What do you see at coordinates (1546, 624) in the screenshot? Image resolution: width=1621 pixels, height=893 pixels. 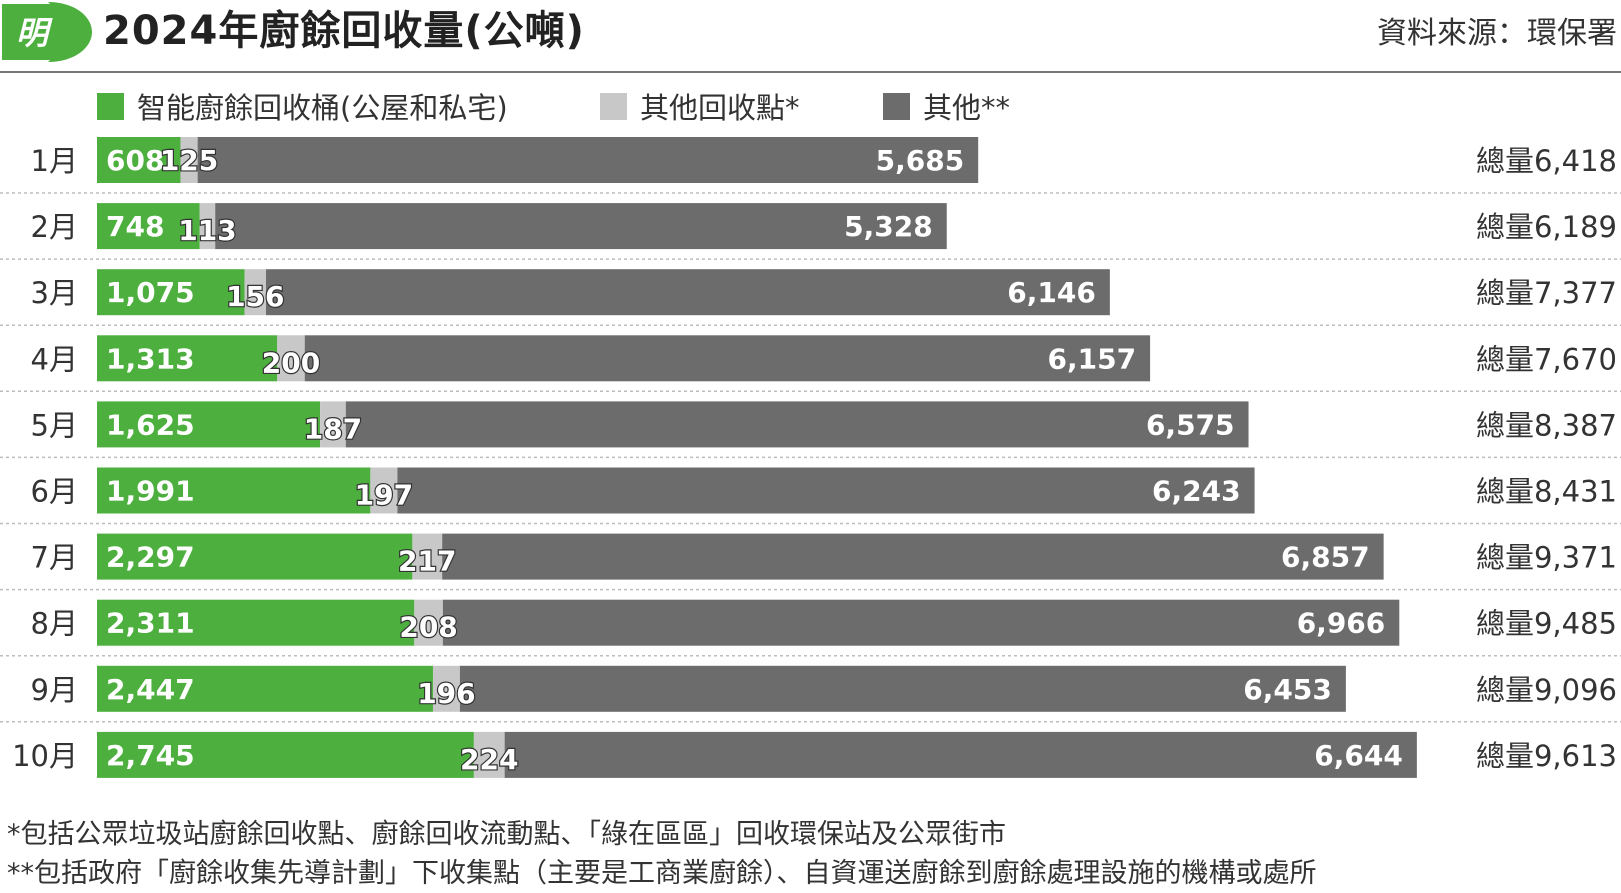 I see `row-total-label: 總量9,485` at bounding box center [1546, 624].